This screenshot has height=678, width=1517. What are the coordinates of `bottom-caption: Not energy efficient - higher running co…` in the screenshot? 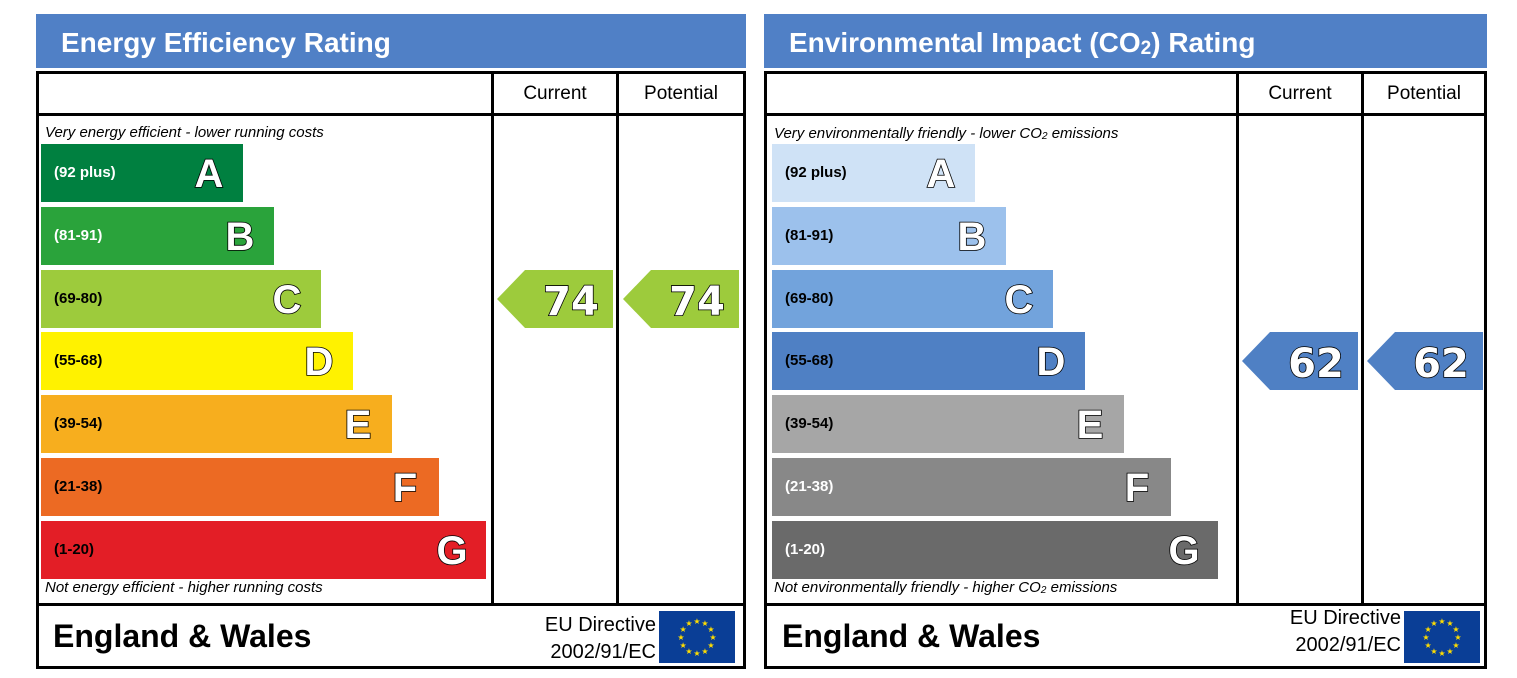 It's located at (184, 587).